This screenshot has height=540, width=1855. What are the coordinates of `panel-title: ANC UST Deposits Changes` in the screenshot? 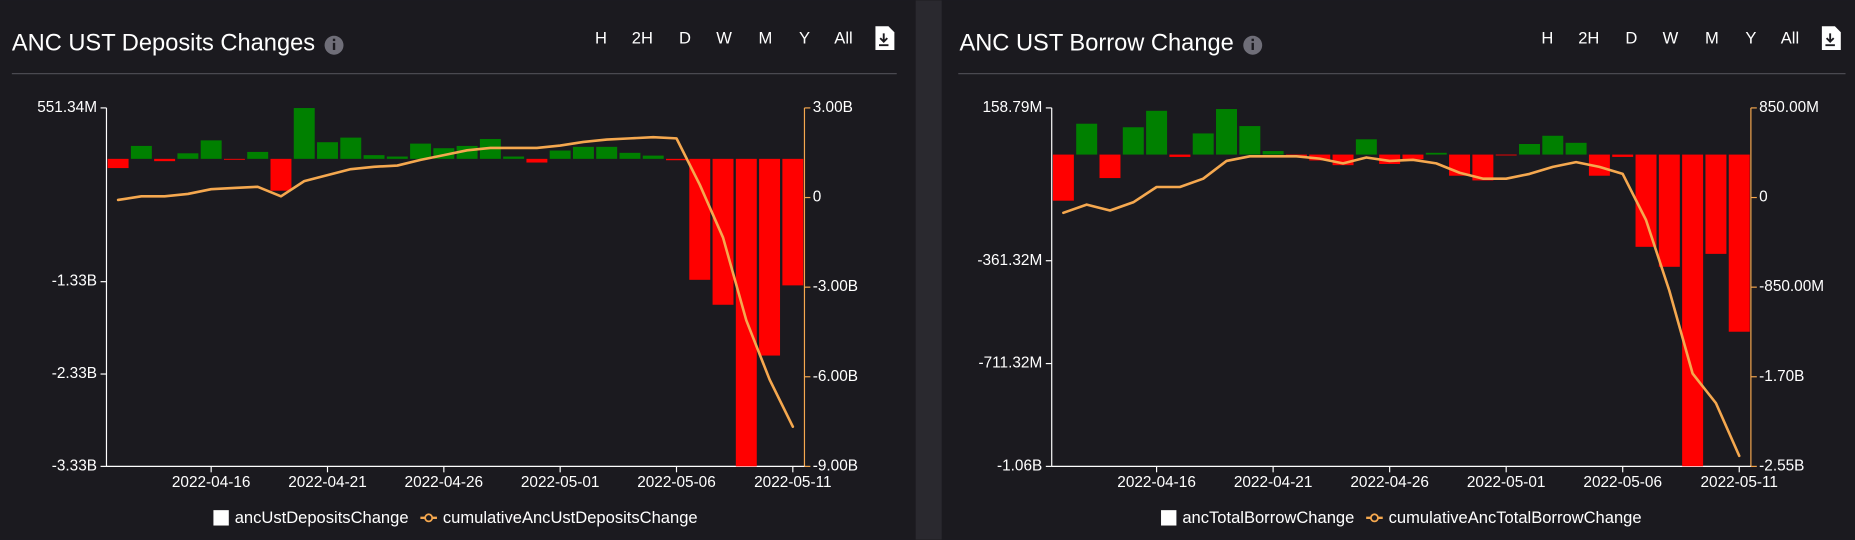 It's located at (163, 43).